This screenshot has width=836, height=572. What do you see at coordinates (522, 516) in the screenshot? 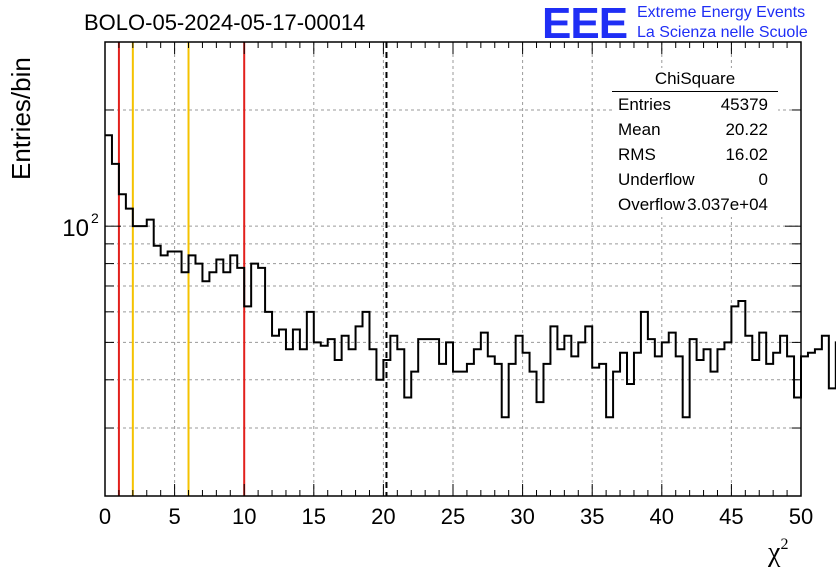
I see `x-tick-label: 30` at bounding box center [522, 516].